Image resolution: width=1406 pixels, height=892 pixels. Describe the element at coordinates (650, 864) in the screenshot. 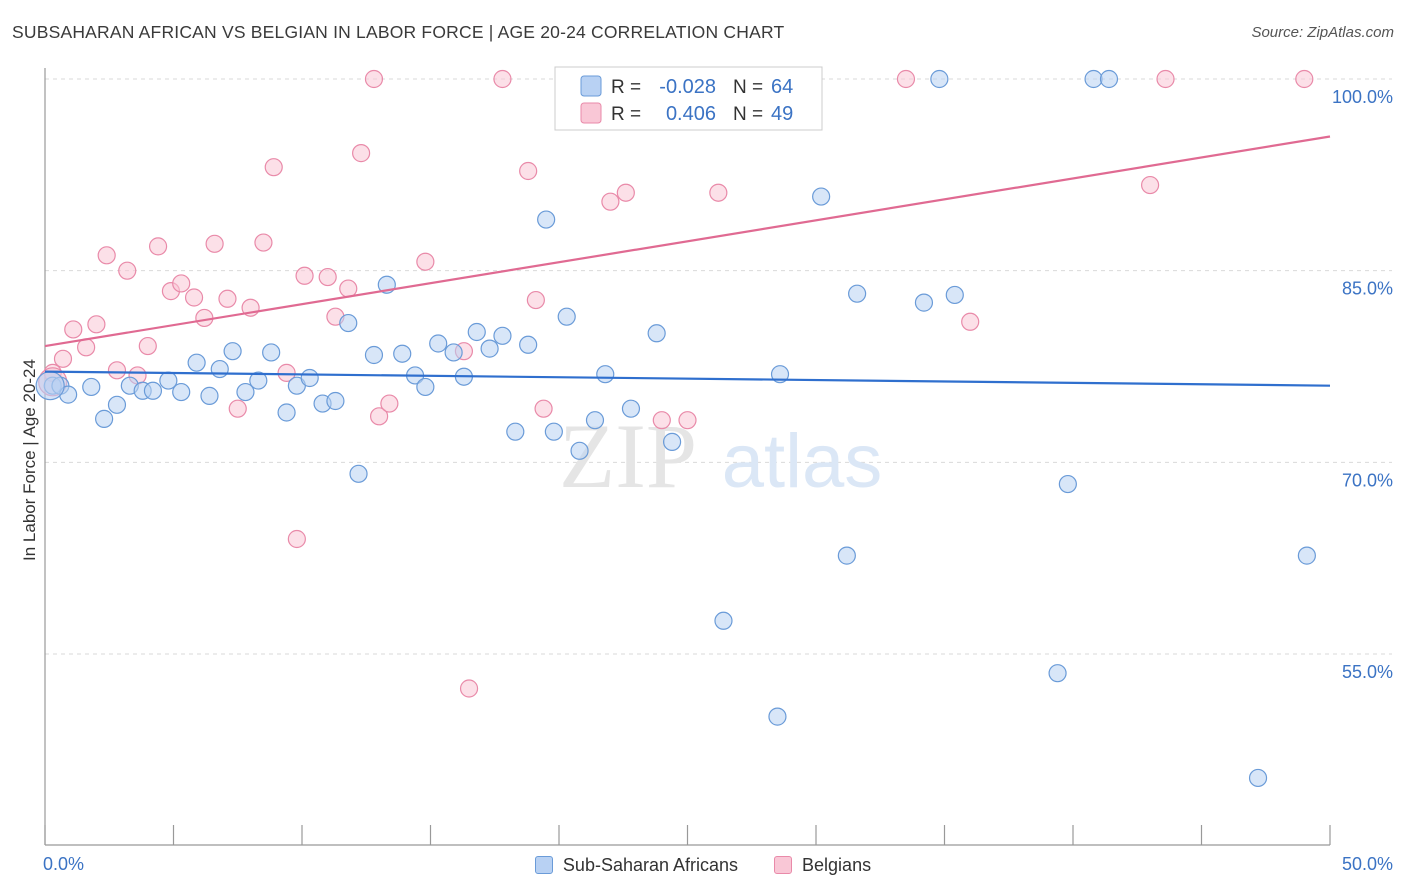

I see `legend-label-subsaharan: Sub-Saharan Africans` at that location.